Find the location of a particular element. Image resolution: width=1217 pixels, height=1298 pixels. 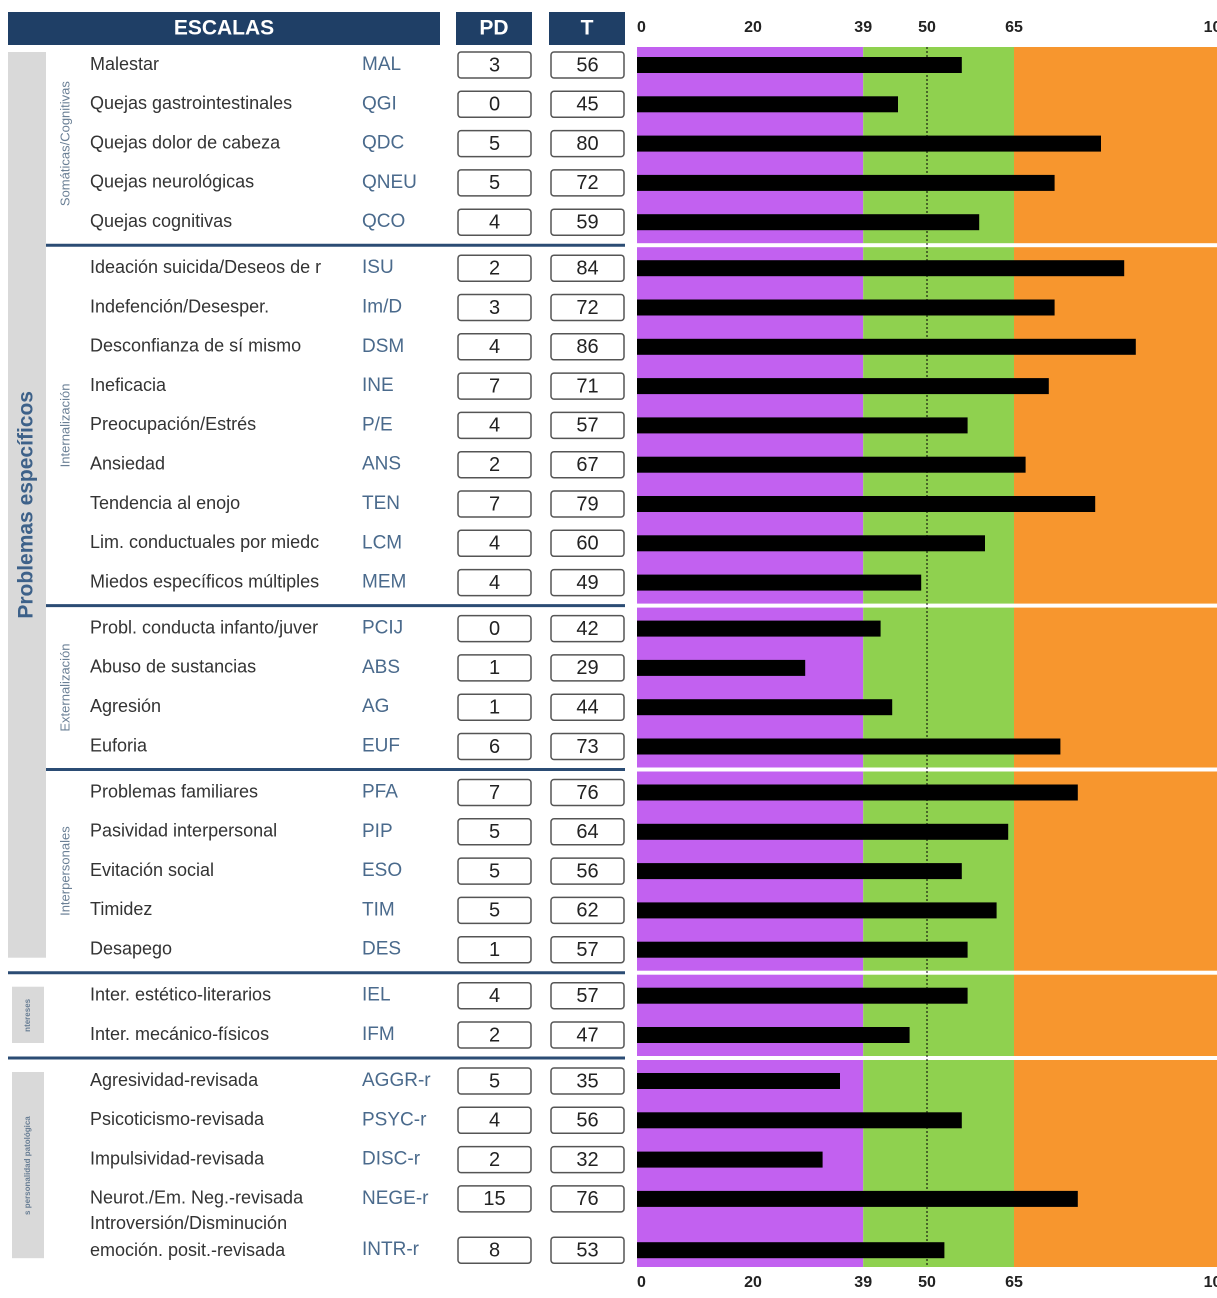

pd-value: 0 is located at coordinates (494, 629).